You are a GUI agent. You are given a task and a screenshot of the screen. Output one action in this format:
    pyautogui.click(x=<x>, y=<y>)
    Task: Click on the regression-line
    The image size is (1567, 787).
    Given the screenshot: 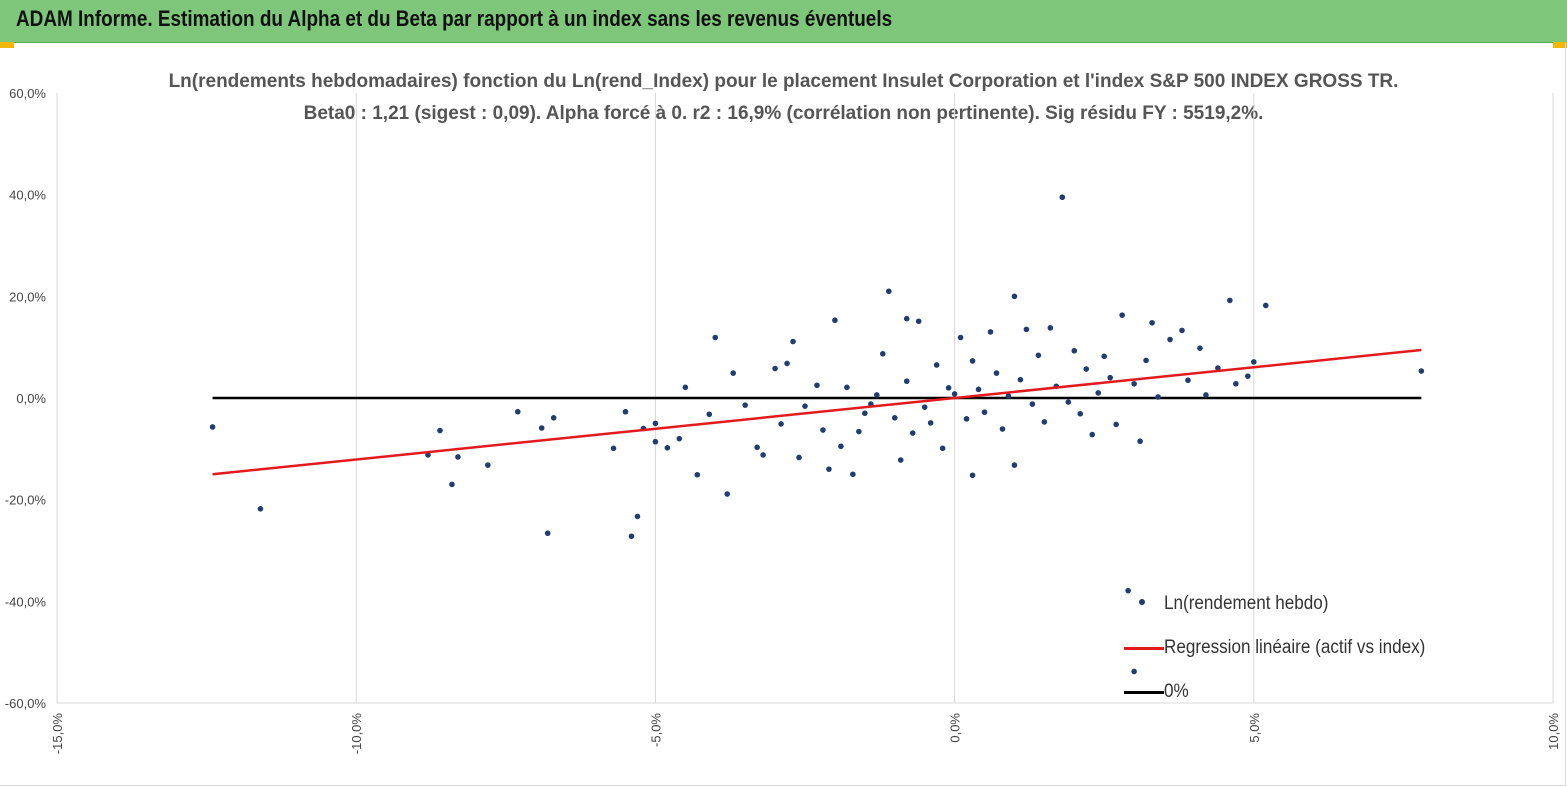 What is the action you would take?
    pyautogui.click(x=817, y=412)
    